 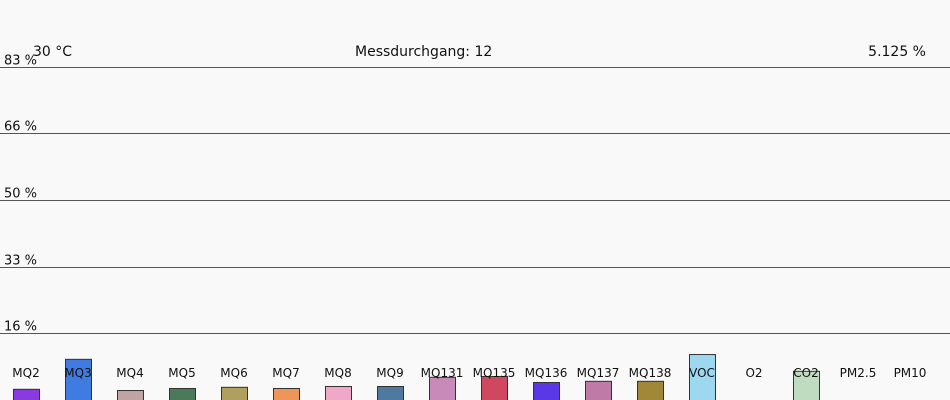 I want to click on y-tick-label: 33 %, so click(x=20, y=261).